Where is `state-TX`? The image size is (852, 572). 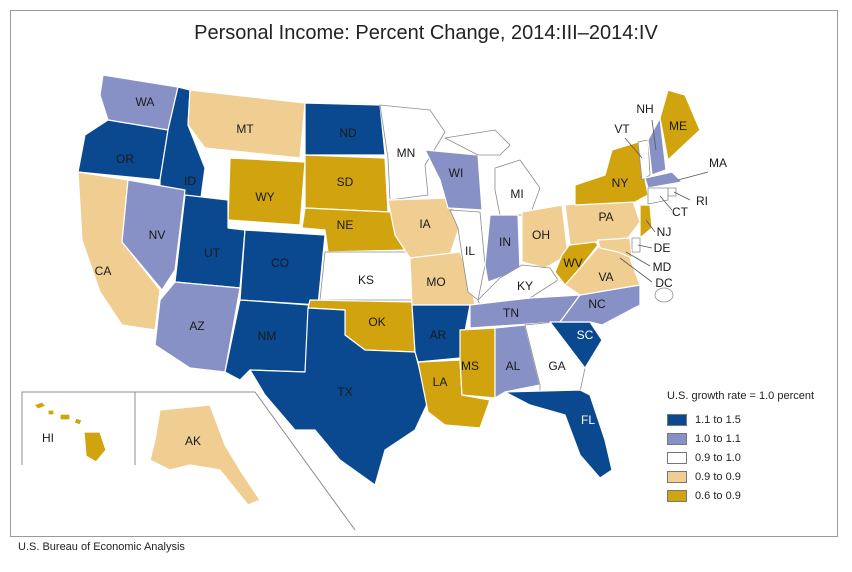
state-TX is located at coordinates (339, 396).